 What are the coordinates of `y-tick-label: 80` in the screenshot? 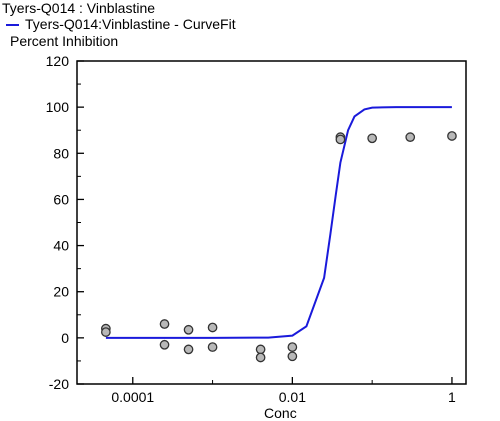 It's located at (61, 153).